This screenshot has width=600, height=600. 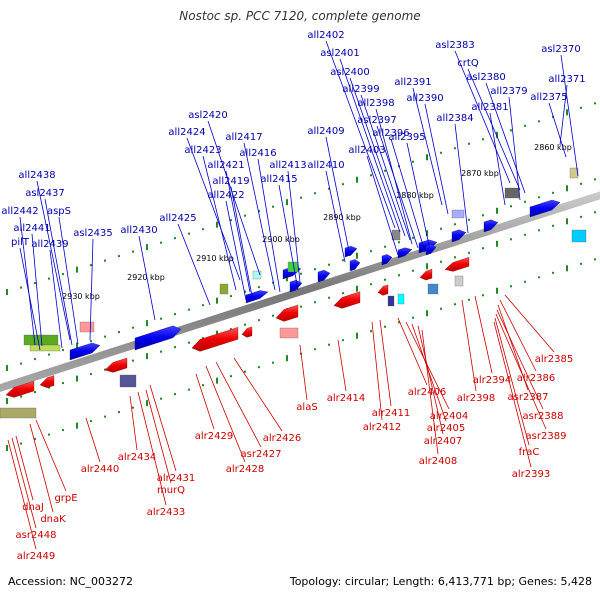 What do you see at coordinates (382, 427) in the screenshot?
I see `reverse-gene-label: alr2412` at bounding box center [382, 427].